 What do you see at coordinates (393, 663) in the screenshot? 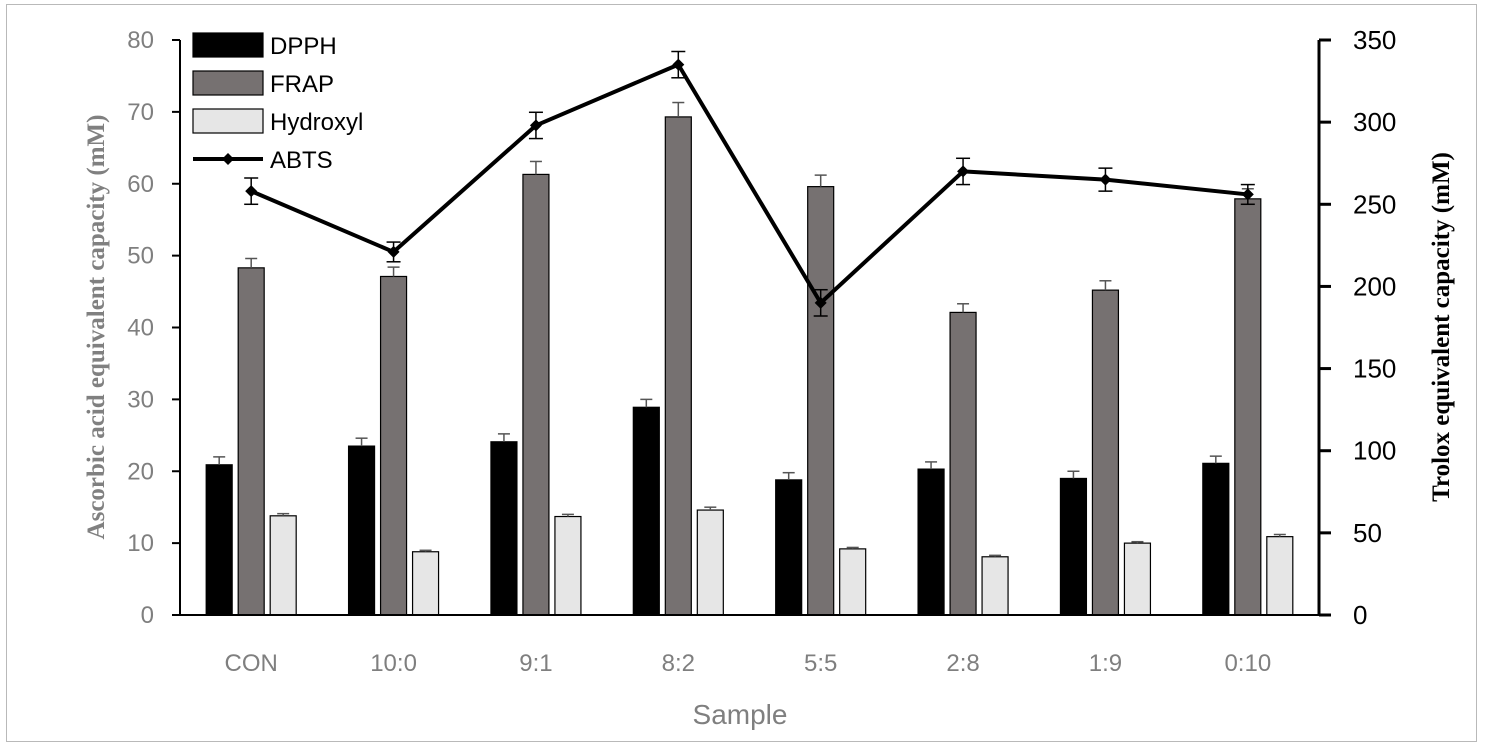
I see `x-category-label: 10:0` at bounding box center [393, 663].